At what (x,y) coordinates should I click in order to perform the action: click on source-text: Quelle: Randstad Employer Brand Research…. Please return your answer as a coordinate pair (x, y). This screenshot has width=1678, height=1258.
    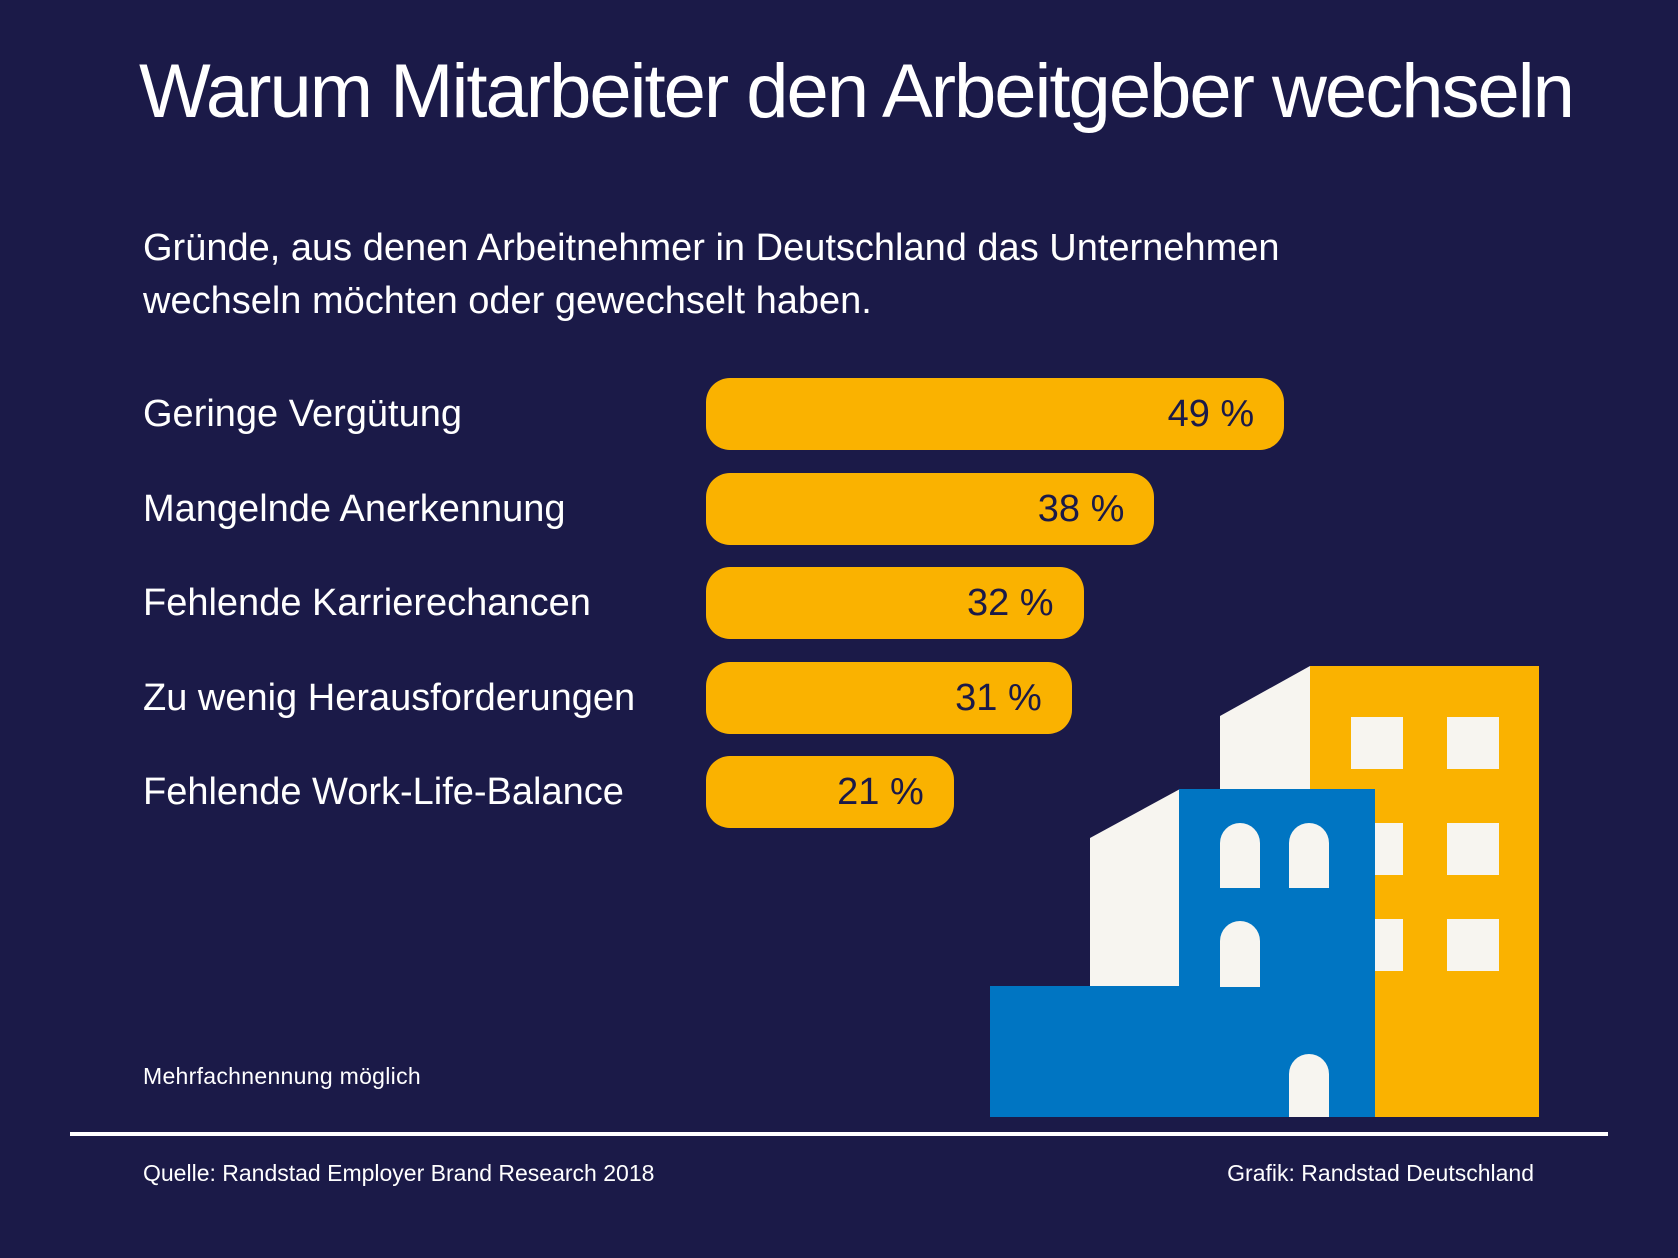
    Looking at the image, I should click on (399, 1173).